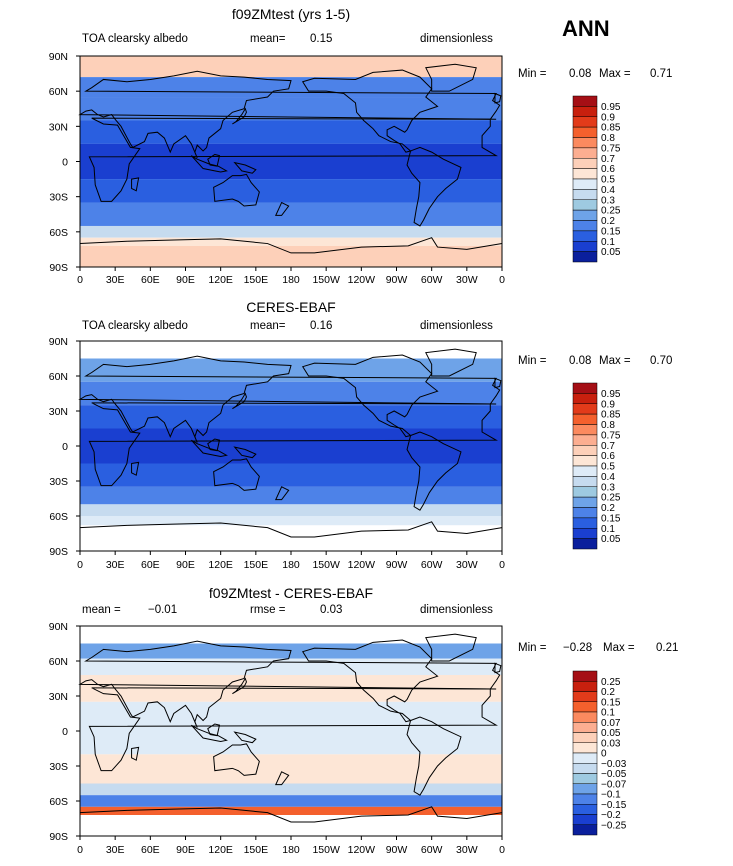 The image size is (733, 866). Describe the element at coordinates (115, 850) in the screenshot. I see `x-tick-label: 30E` at that location.